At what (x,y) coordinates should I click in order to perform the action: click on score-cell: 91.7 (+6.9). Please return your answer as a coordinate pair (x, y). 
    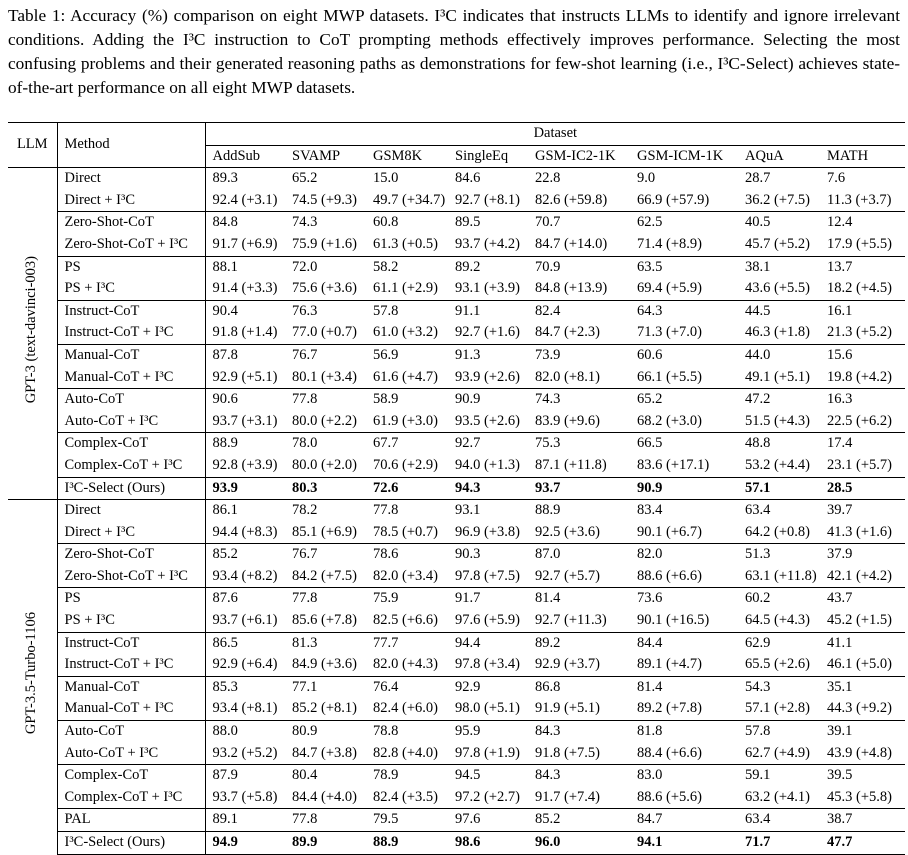
    Looking at the image, I should click on (245, 243).